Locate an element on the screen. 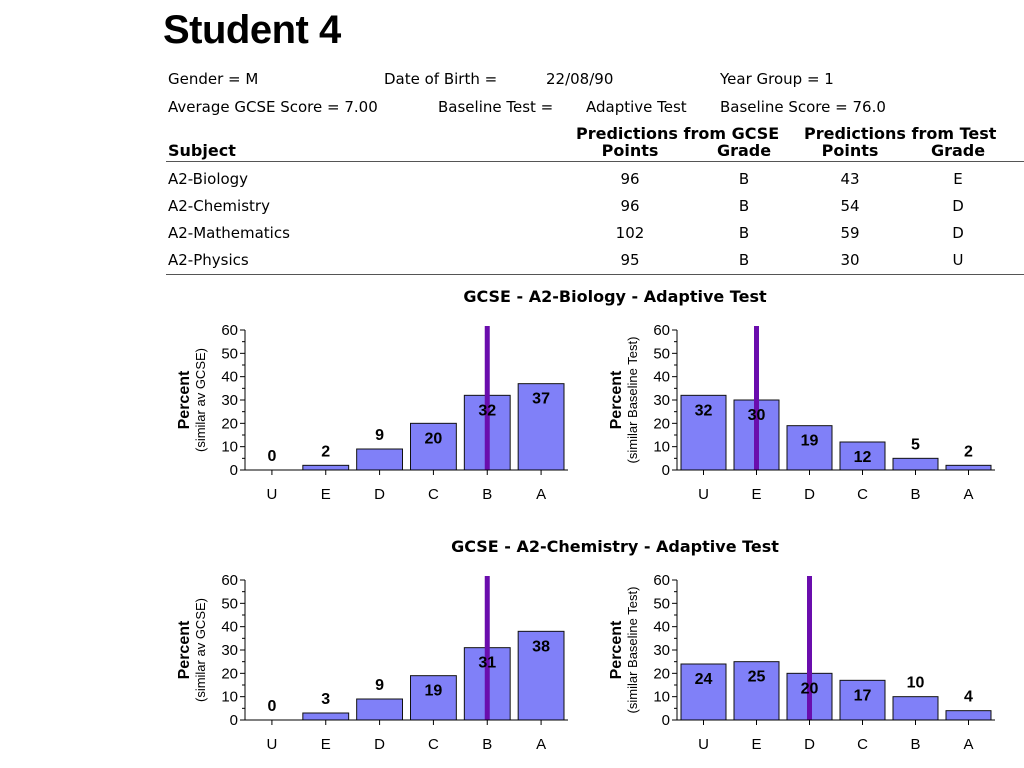 Image resolution: width=1024 pixels, height=768 pixels. header-gcse-points: Points is located at coordinates (630, 150).